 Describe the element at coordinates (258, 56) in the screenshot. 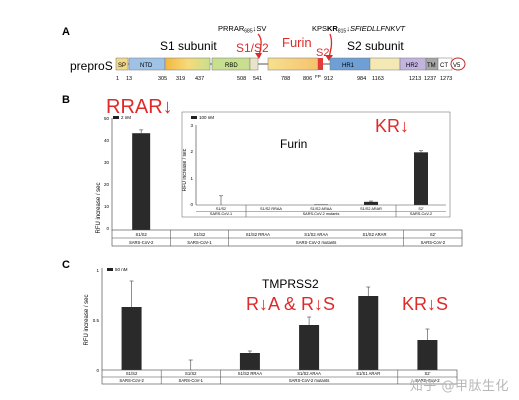

I see `s1s2-arrowhead-icon` at that location.